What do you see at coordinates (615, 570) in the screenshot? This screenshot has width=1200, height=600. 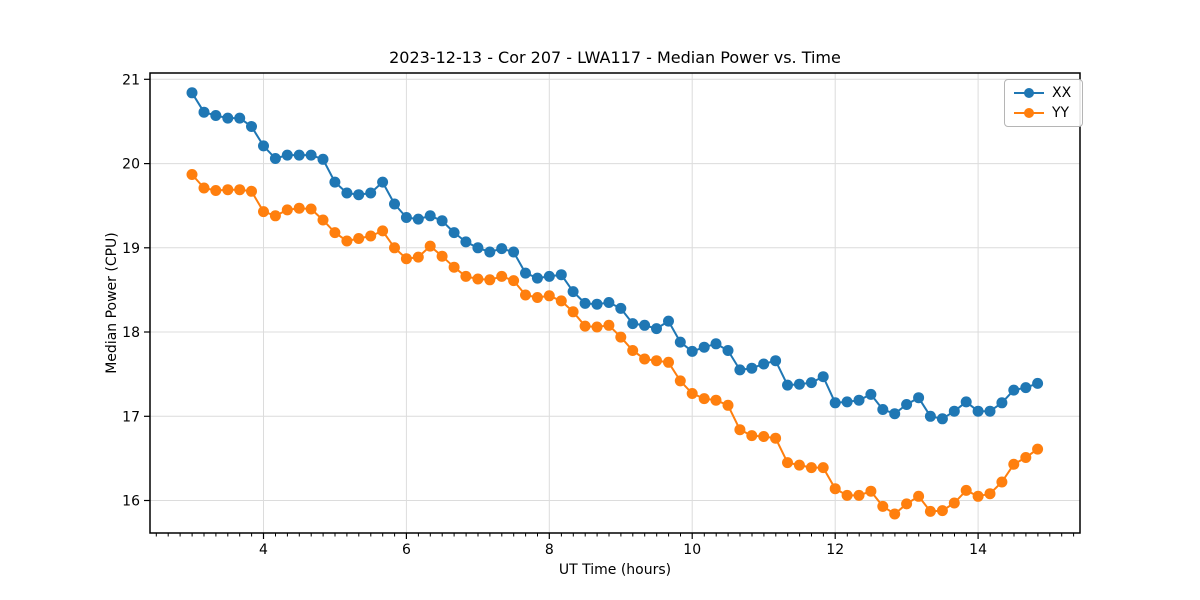 I see `x-axis-label: UT Time (hours)` at bounding box center [615, 570].